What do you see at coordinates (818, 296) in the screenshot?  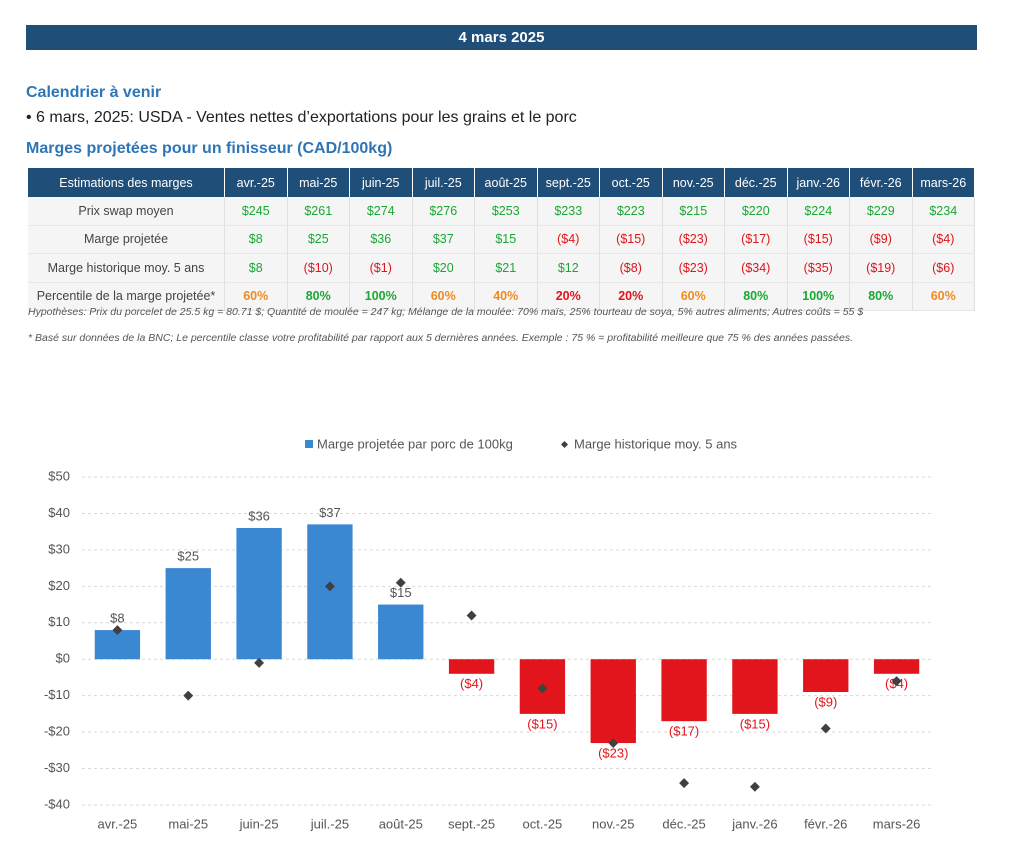 I see `cell: 100%` at bounding box center [818, 296].